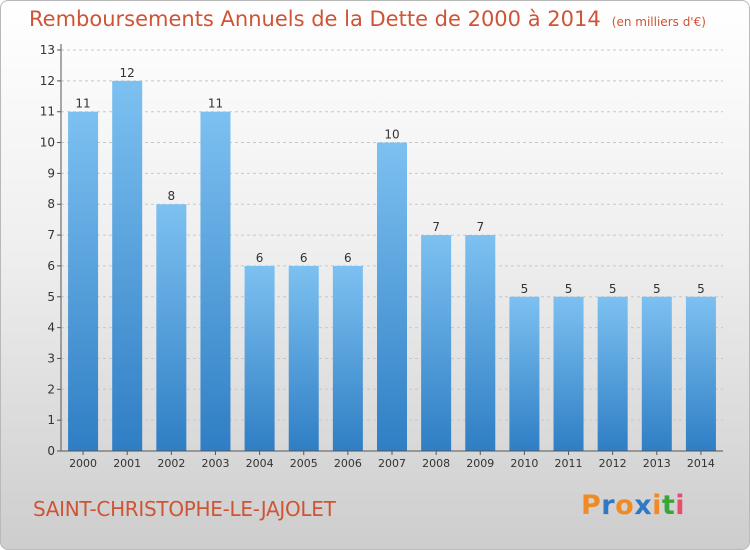 The image size is (750, 550). What do you see at coordinates (657, 463) in the screenshot?
I see `x-tick-label: 2013` at bounding box center [657, 463].